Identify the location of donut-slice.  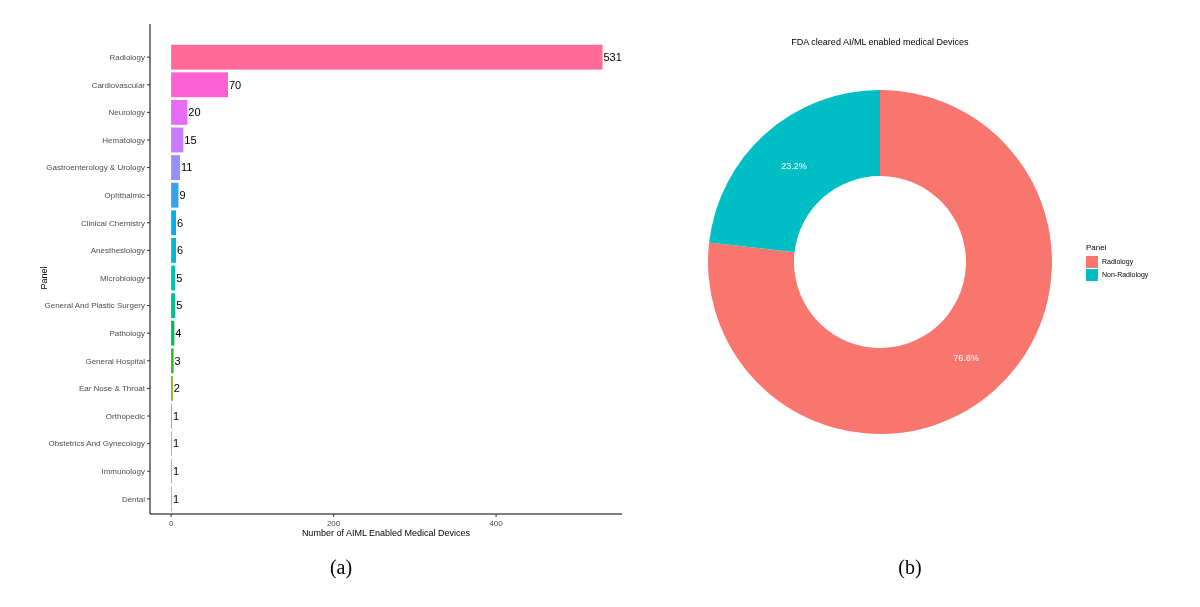
(794, 171).